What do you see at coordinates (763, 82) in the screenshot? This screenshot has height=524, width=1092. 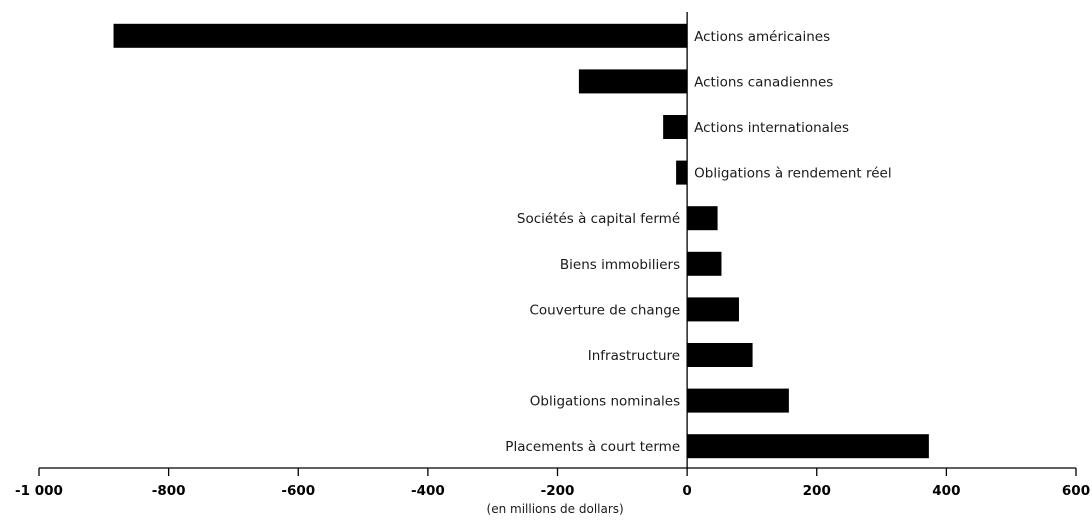 I see `category-label-actions-canadiennes: Actions canadiennes` at bounding box center [763, 82].